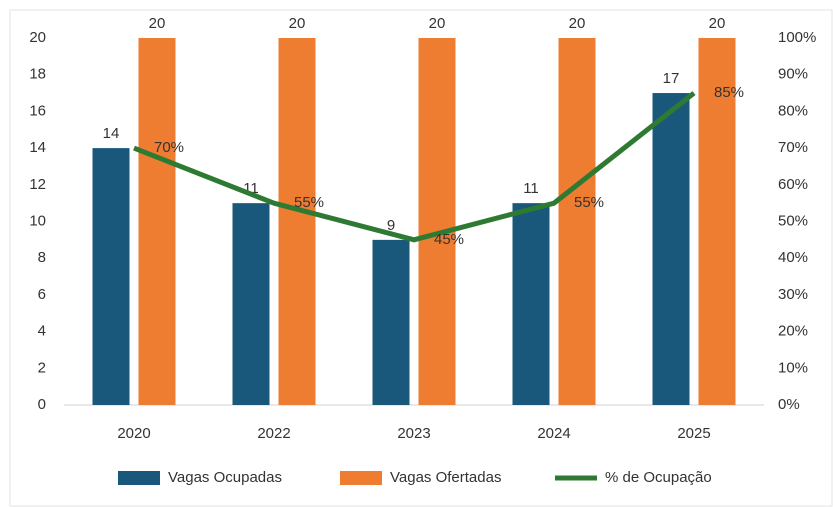 The image size is (833, 507). I want to click on line-value-label: 85%, so click(729, 92).